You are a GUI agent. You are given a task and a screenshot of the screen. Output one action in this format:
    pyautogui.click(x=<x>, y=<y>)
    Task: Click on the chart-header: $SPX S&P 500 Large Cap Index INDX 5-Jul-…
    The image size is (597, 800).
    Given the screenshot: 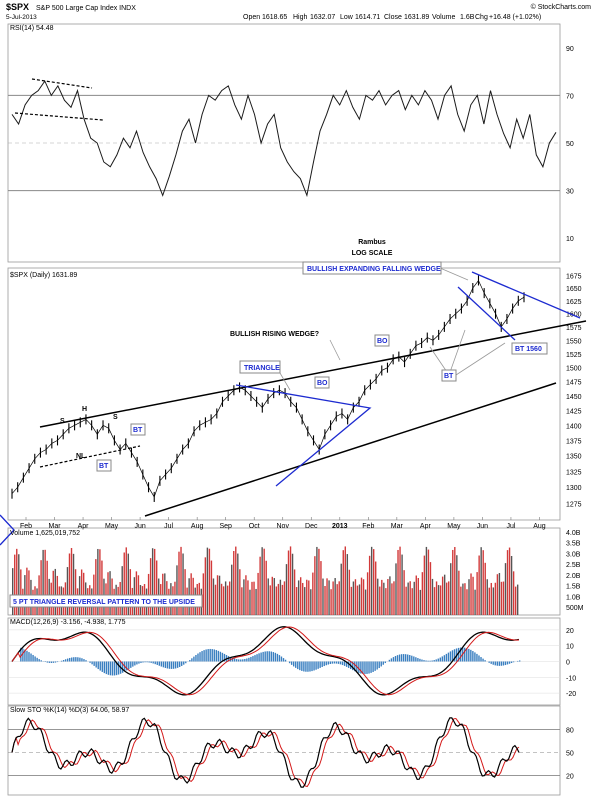 What is the action you would take?
    pyautogui.click(x=298, y=11)
    